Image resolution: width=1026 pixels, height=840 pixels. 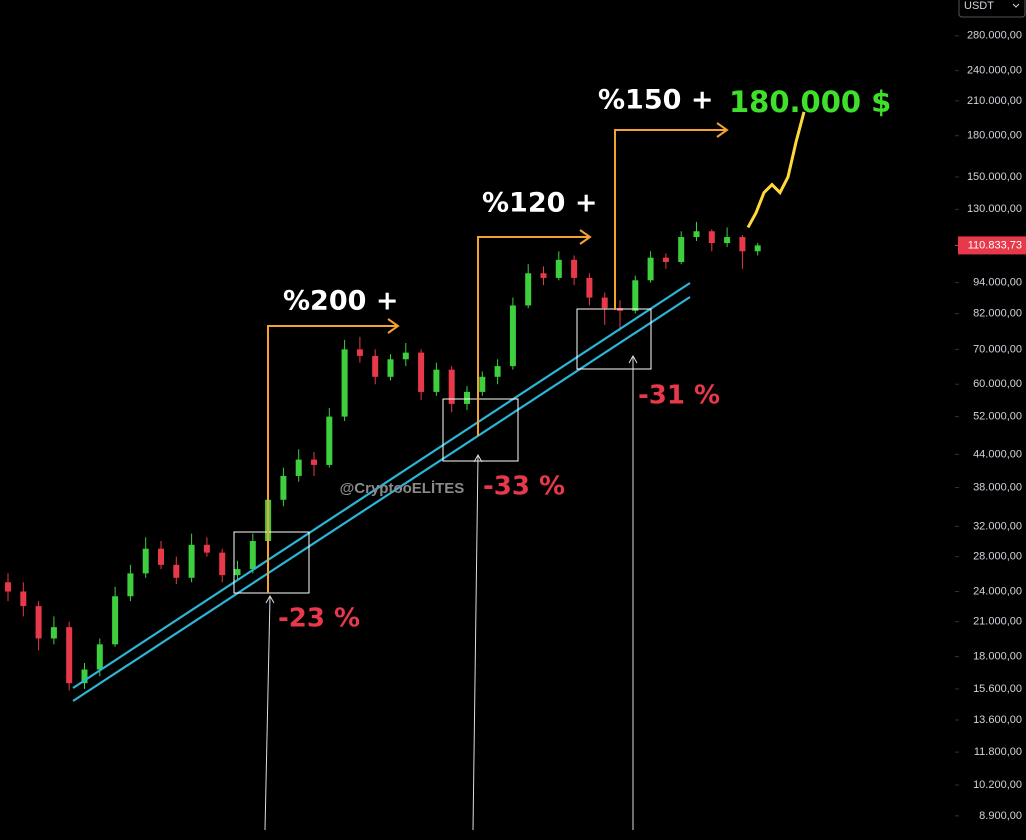 I want to click on y-tick-label: 94.000,00, so click(x=997, y=283).